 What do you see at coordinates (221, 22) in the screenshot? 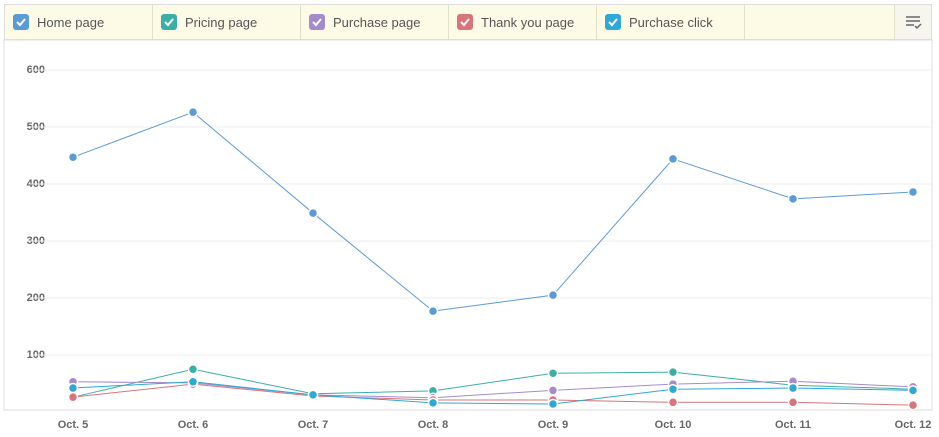
I see `legend-label: Pricing page` at bounding box center [221, 22].